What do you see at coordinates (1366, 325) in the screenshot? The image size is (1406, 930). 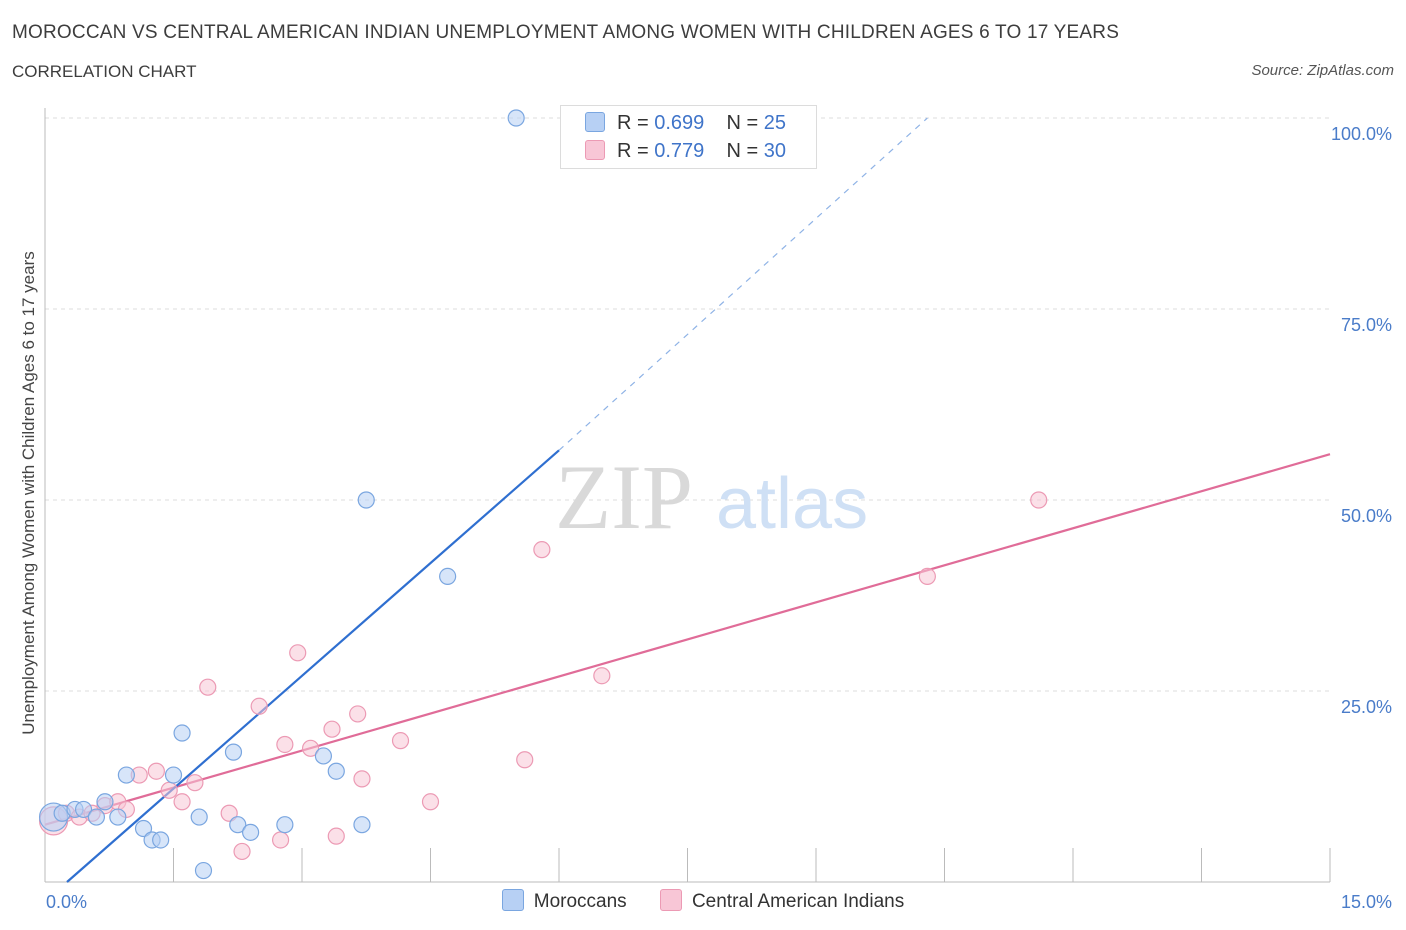 I see `y-tick-label: 75.0%` at bounding box center [1366, 325].